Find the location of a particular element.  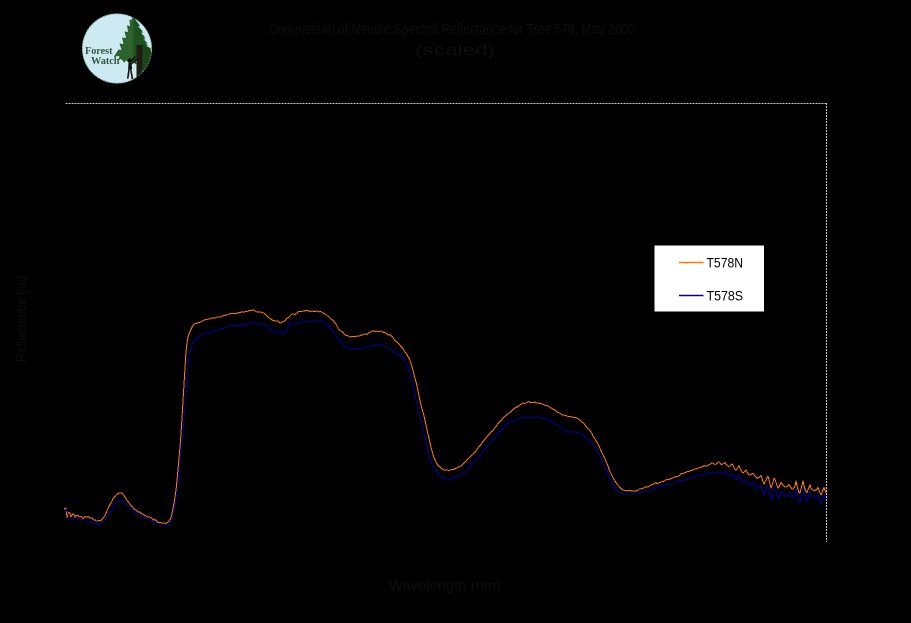

svg-text: (scaled) is located at coordinates (455, 51).